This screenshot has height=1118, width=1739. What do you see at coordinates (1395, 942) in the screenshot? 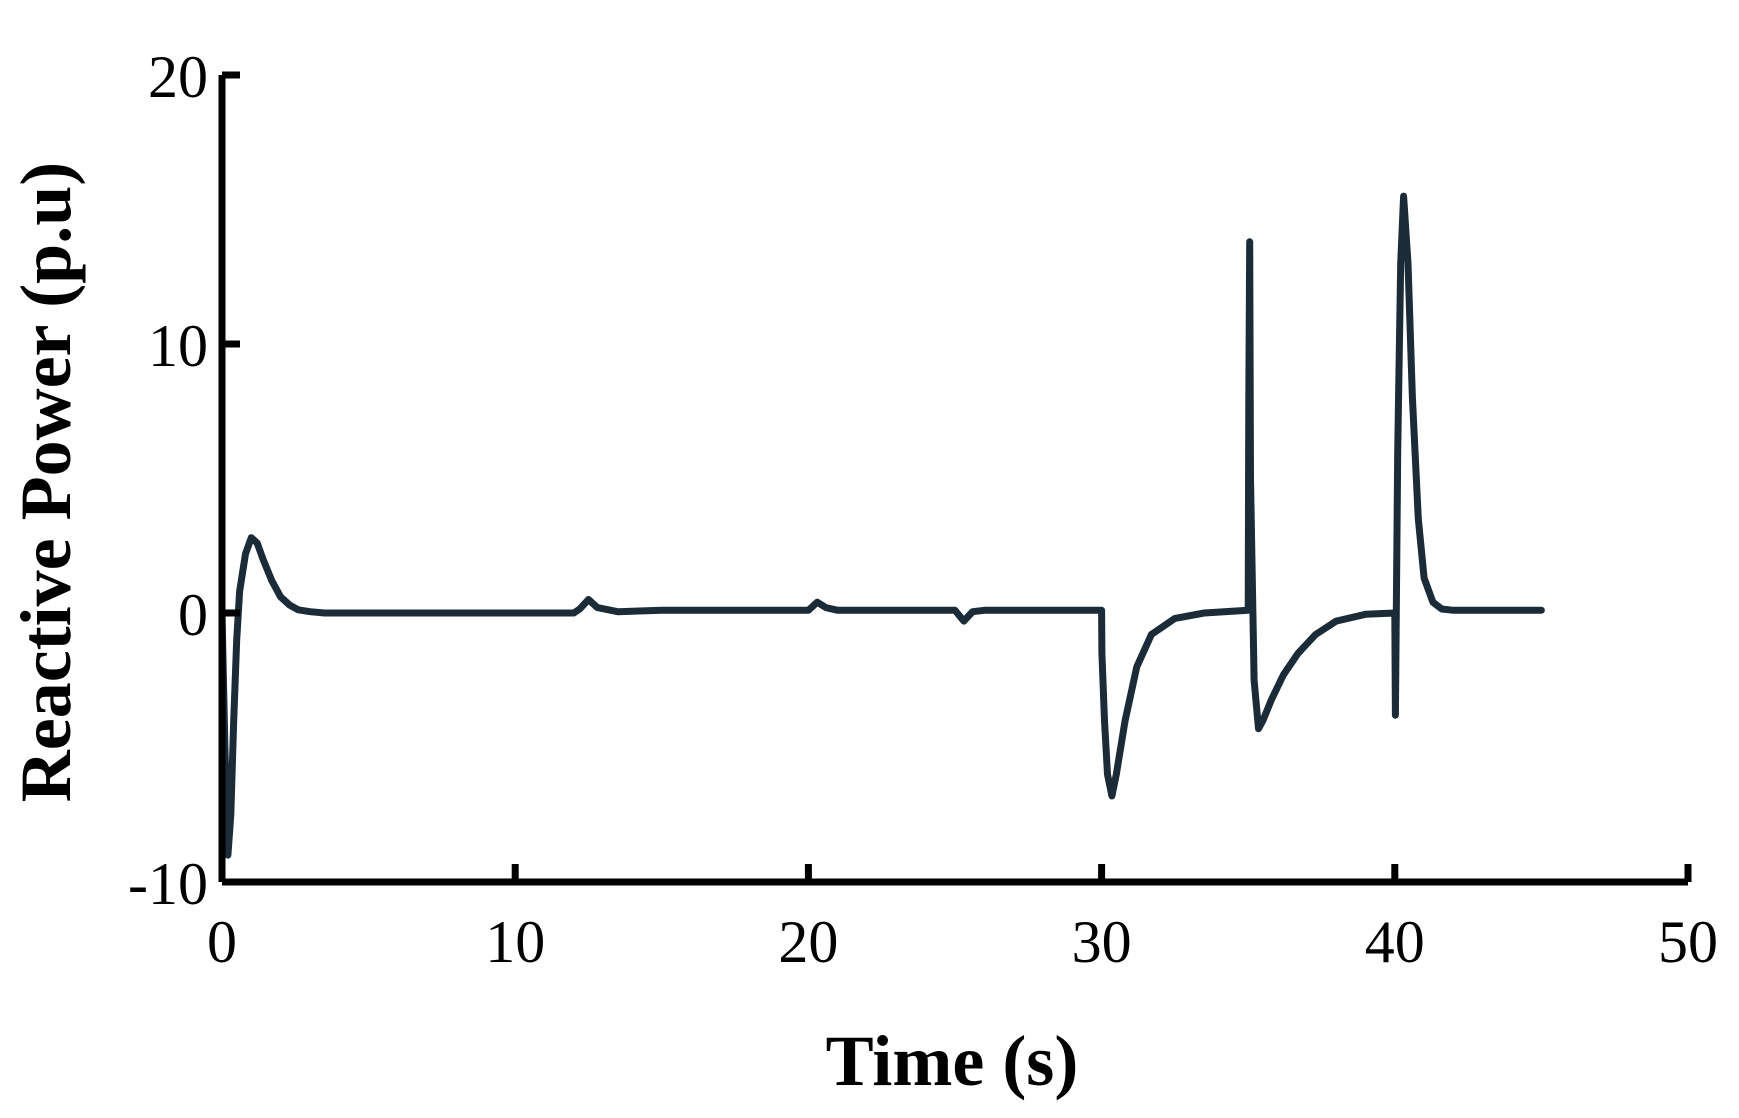
I see `x-tick-label: 40` at bounding box center [1395, 942].